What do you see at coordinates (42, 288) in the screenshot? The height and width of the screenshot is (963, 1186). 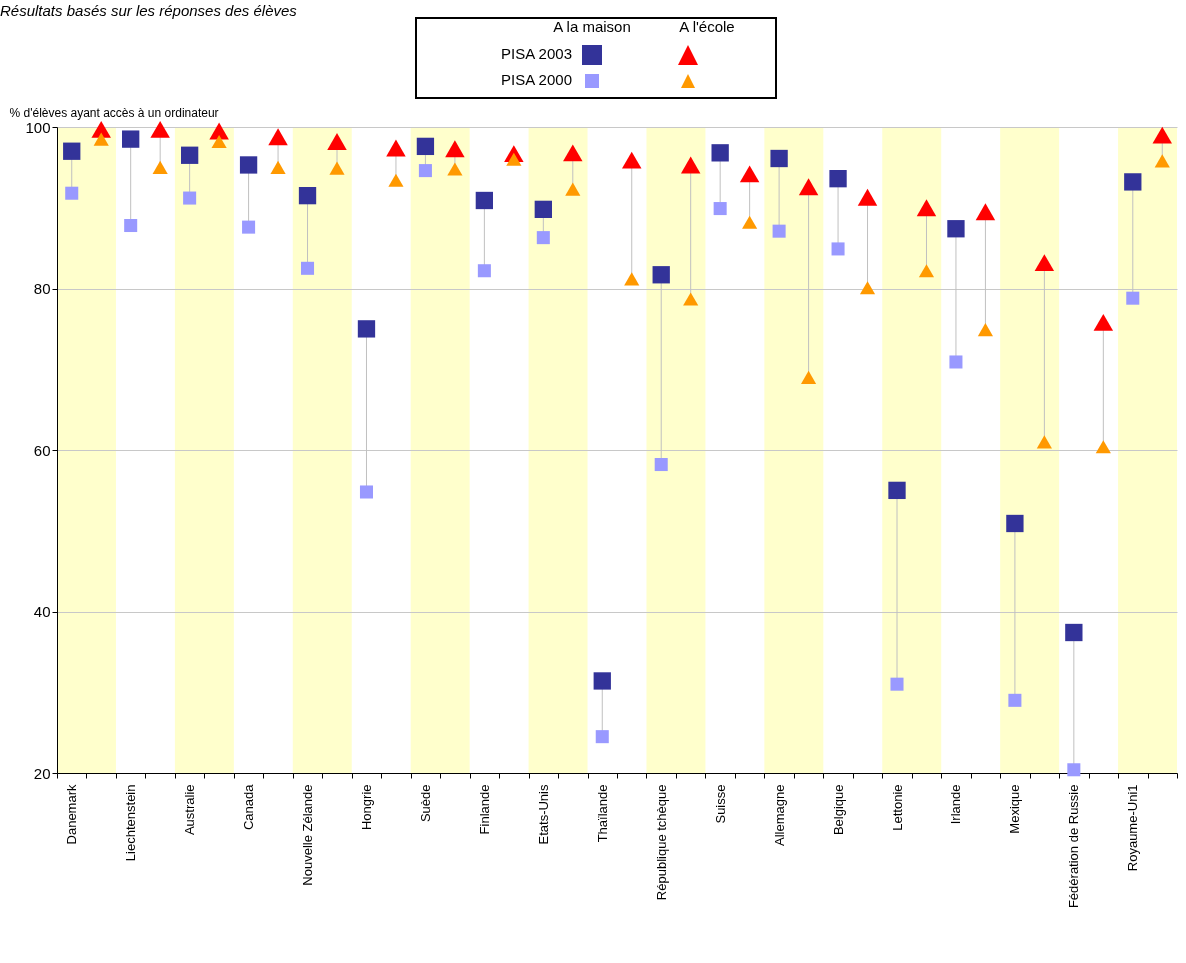 I see `y-tick-label: 80` at bounding box center [42, 288].